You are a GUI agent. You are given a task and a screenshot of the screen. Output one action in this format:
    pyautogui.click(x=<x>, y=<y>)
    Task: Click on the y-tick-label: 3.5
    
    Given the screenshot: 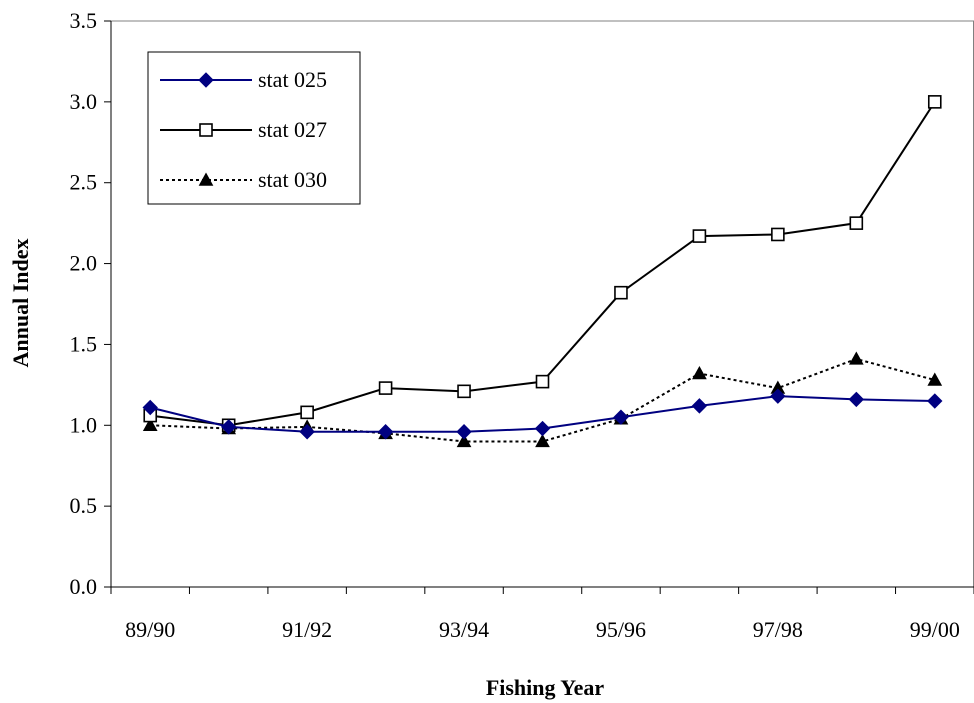 What is the action you would take?
    pyautogui.click(x=84, y=20)
    